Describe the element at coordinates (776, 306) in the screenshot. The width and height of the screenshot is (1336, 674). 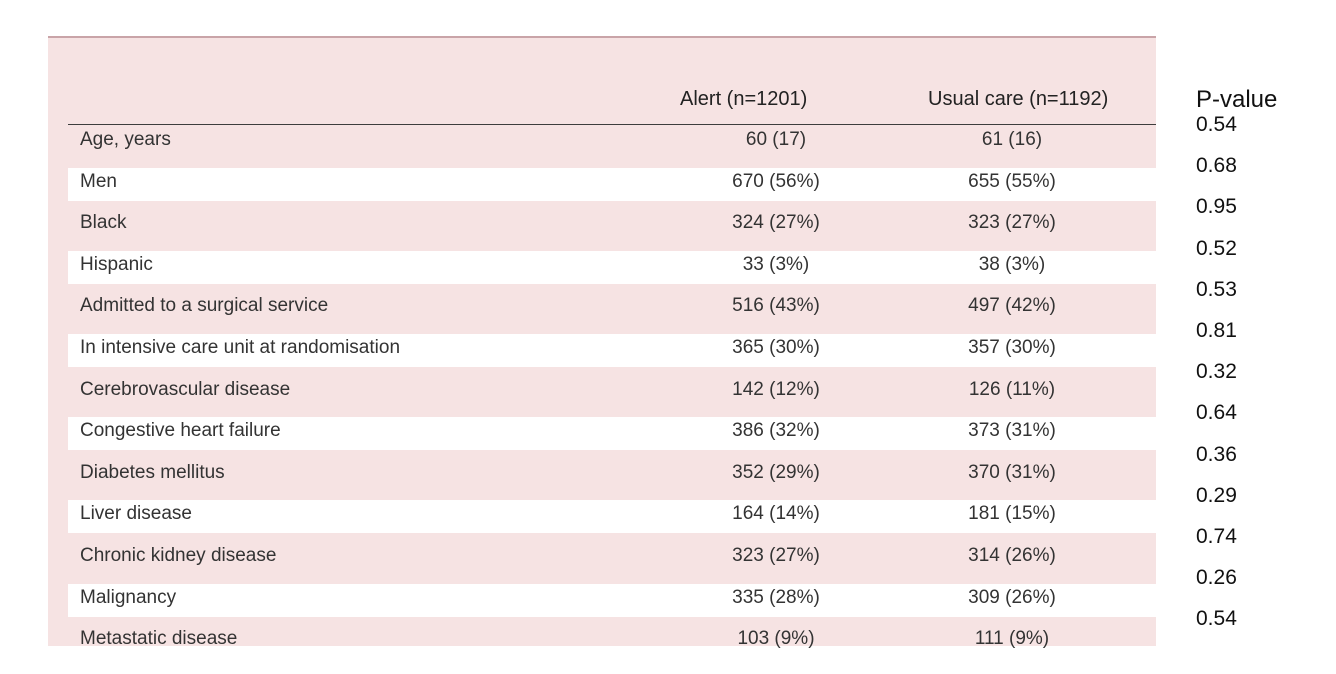
I see `alert-value: 516 (43%)` at that location.